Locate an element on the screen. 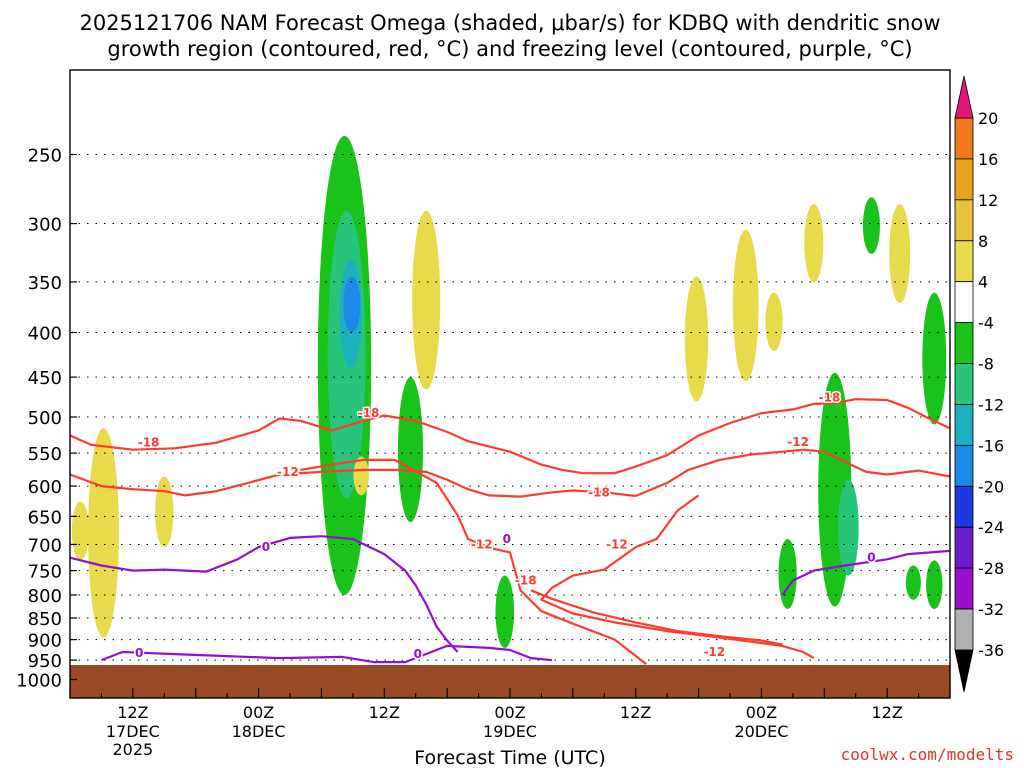 This screenshot has width=1024, height=768. colorbar-label: -12 is located at coordinates (991, 404).